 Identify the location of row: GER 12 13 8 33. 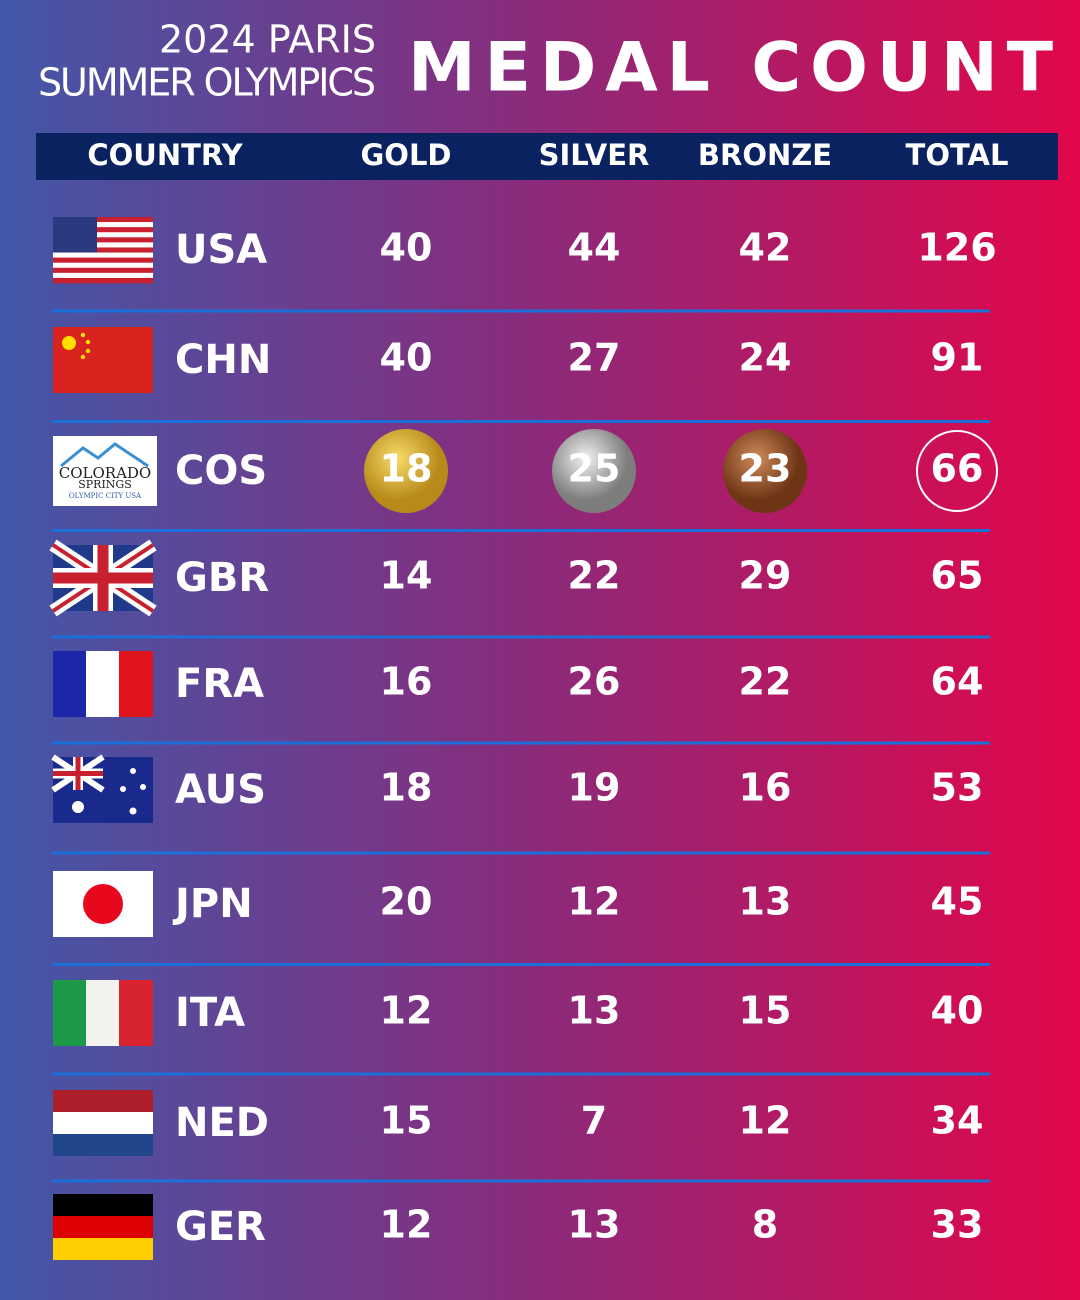
(518, 1227).